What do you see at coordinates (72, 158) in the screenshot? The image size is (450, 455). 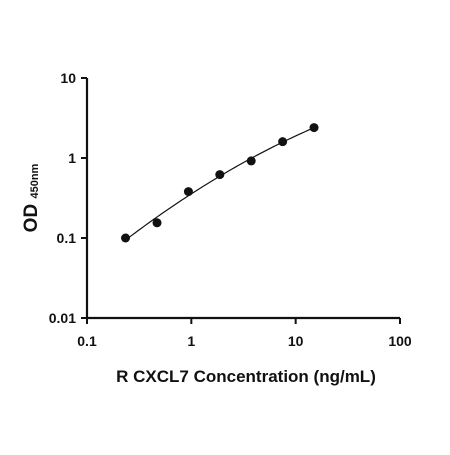 I see `y-tick-label: 1` at bounding box center [72, 158].